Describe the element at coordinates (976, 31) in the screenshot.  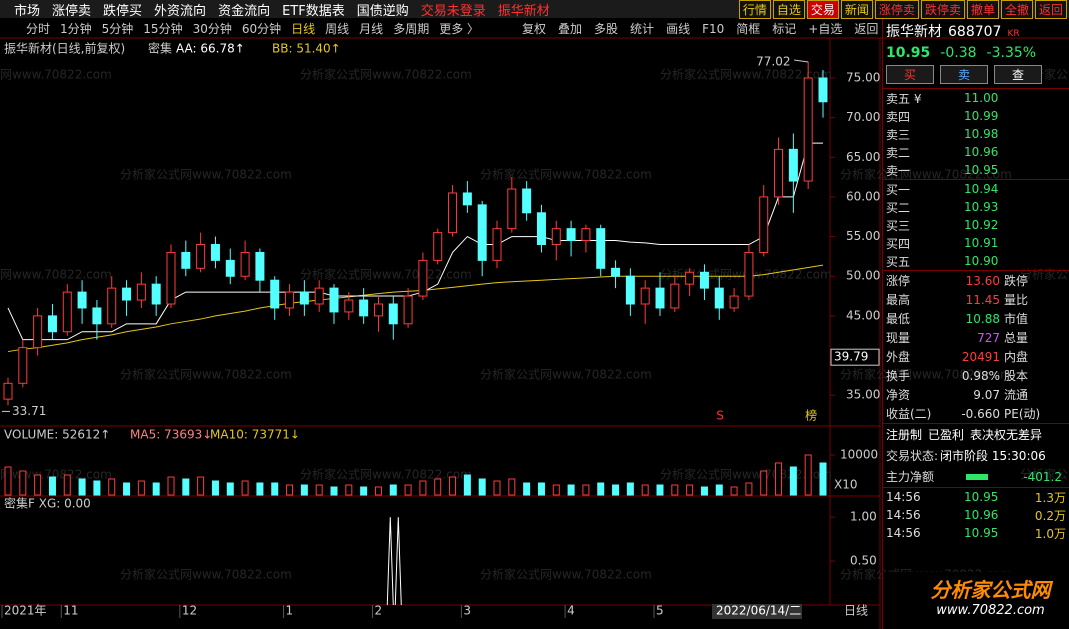
I see `quote-header: 振华新材 688707 KR` at that location.